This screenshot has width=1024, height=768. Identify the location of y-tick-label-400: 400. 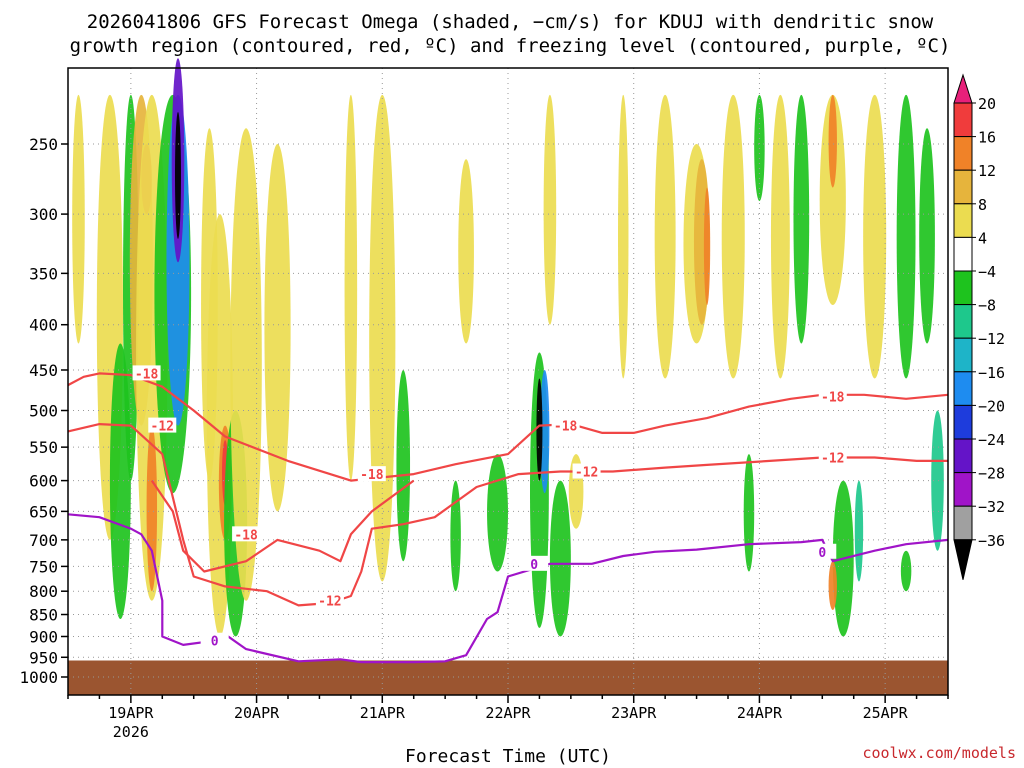
(43, 325).